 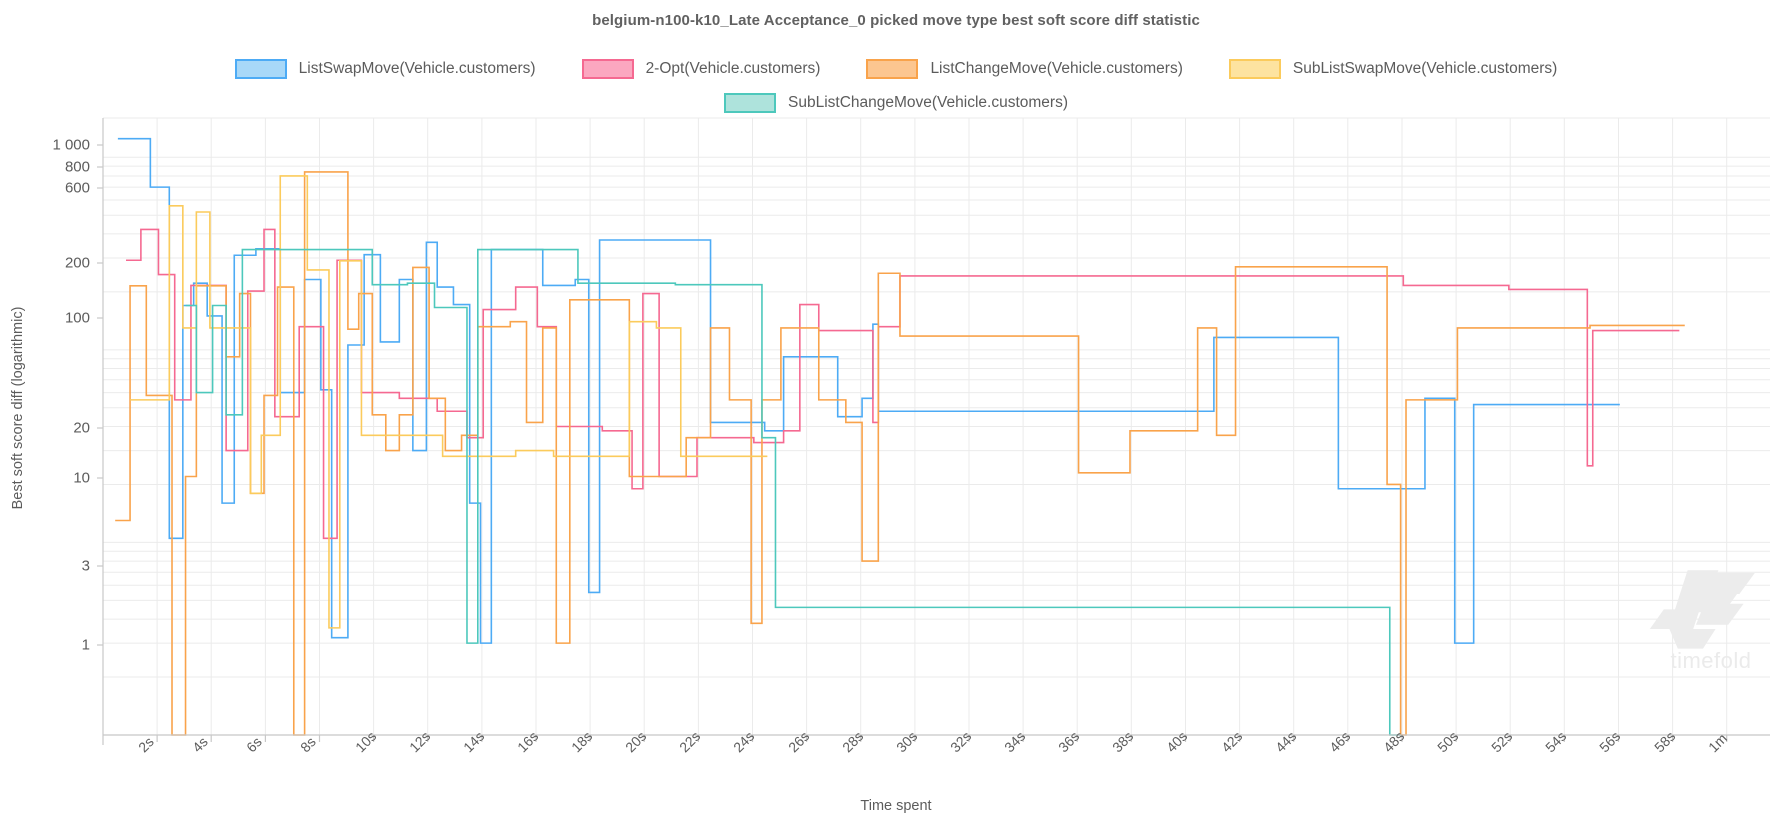 I want to click on legend-item-sublistswapmove: SubListSwapMove(Vehicle.customers), so click(x=1393, y=69).